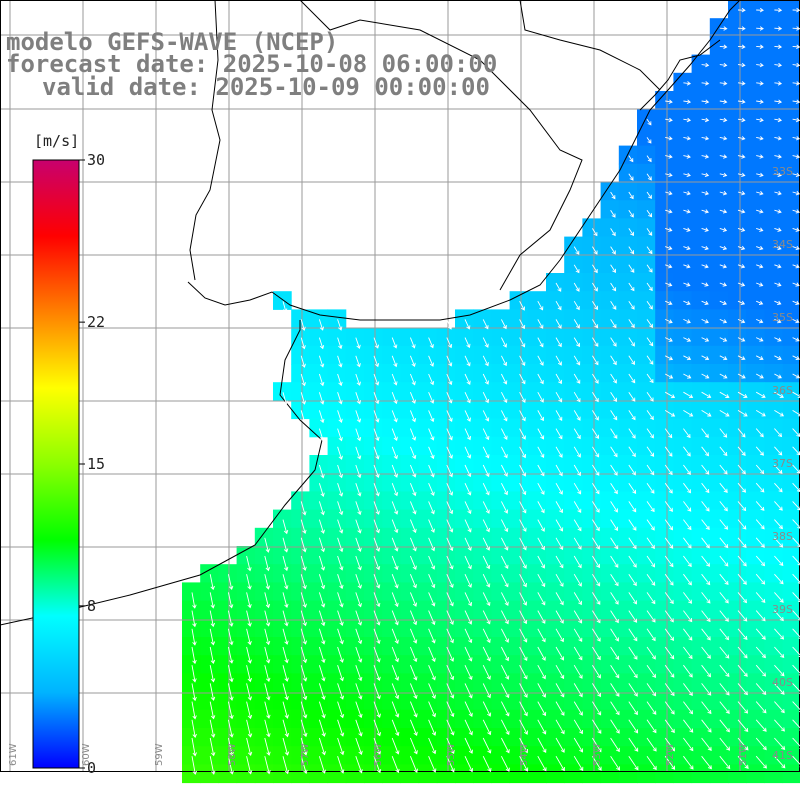 The width and height of the screenshot is (800, 800). I want to click on coastline-path, so click(680, 75).